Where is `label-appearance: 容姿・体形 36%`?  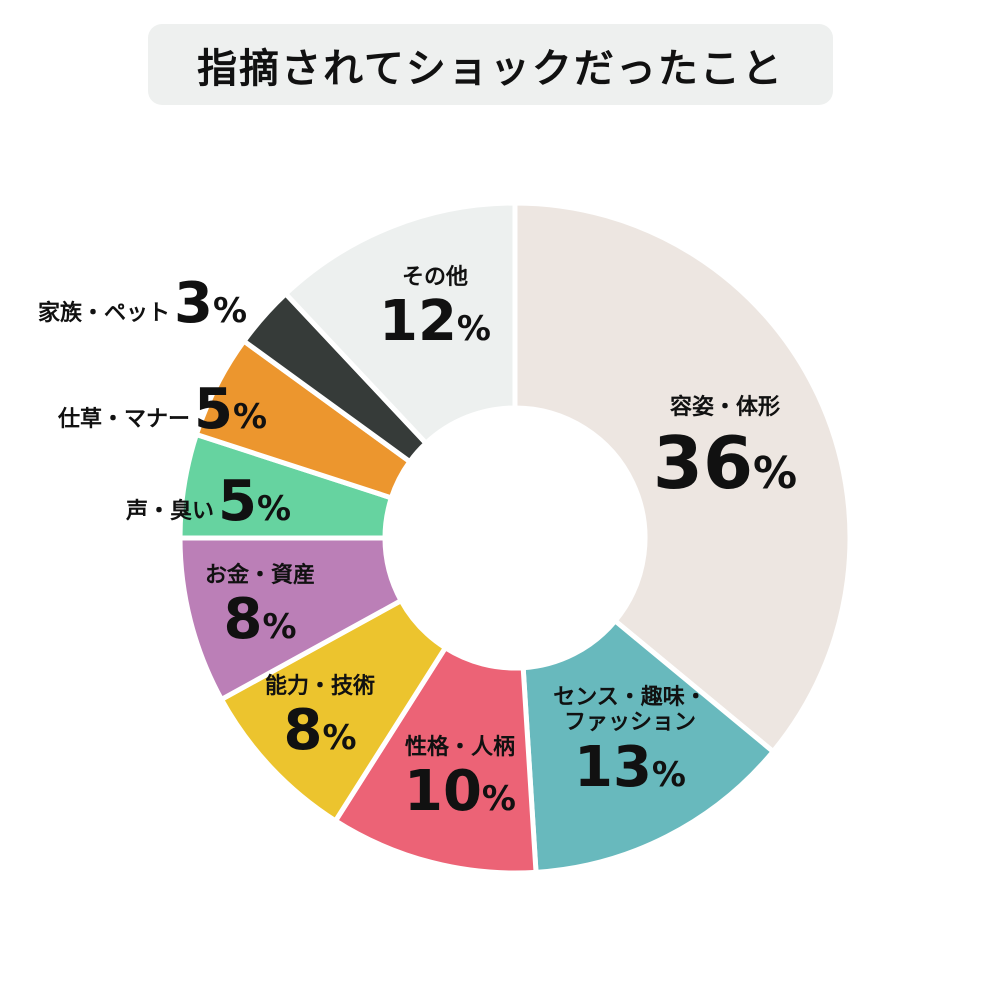
label-appearance: 容姿・体形 36% is located at coordinates (725, 450).